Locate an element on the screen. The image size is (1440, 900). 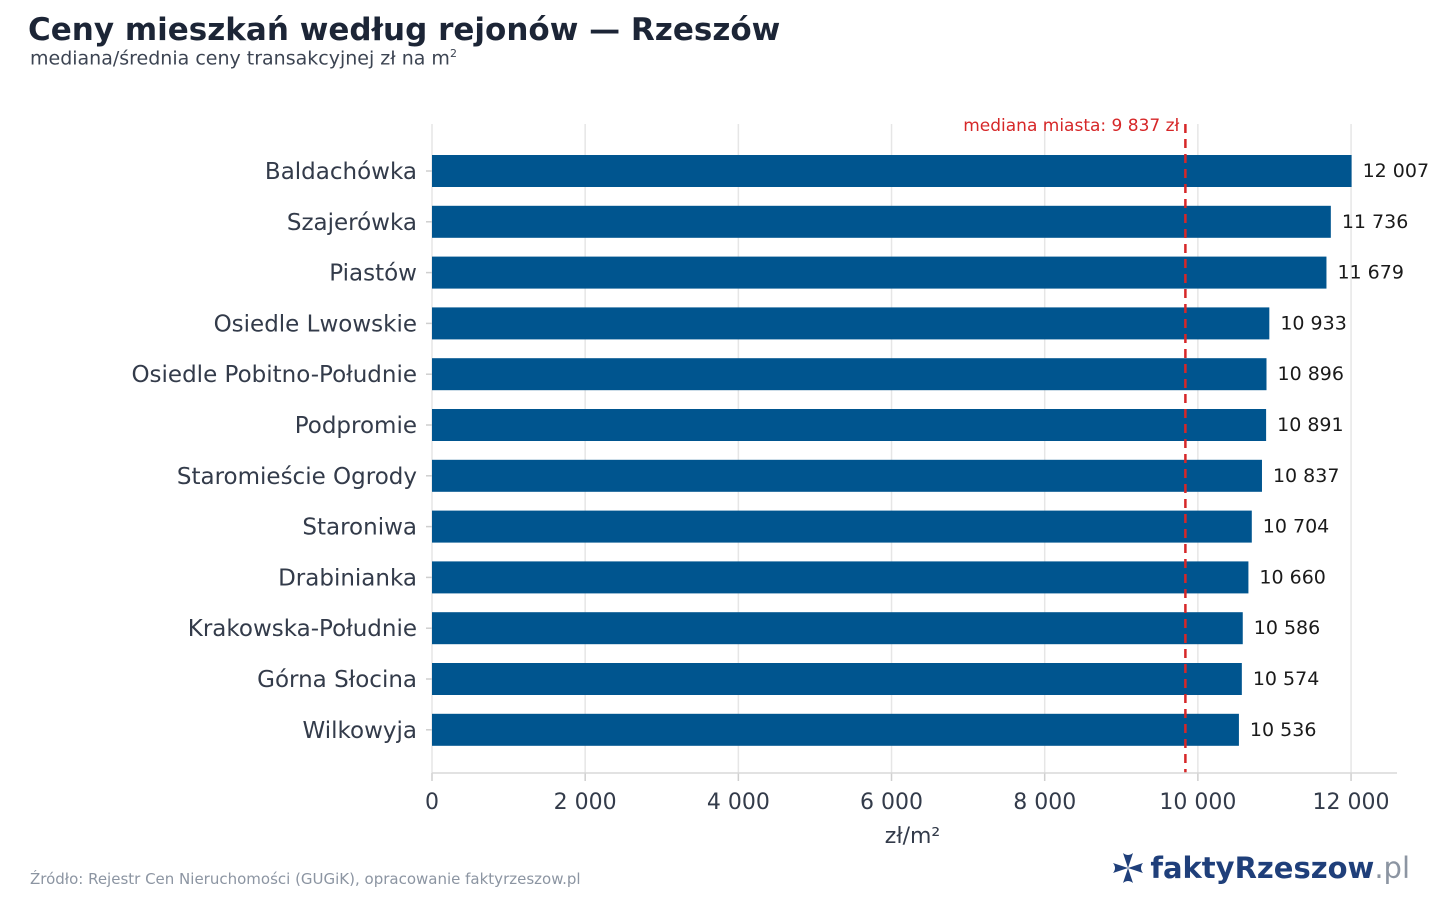
value-label: 10 574 is located at coordinates (1286, 679).